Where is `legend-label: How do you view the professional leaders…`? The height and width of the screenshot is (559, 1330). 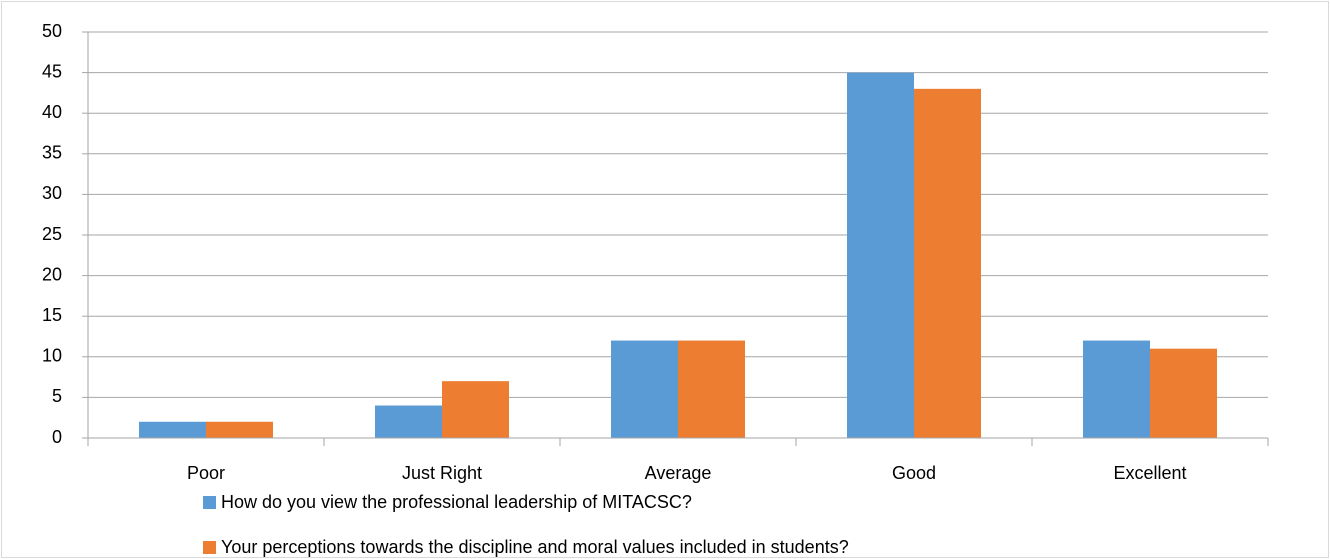 legend-label: How do you view the professional leaders… is located at coordinates (456, 502).